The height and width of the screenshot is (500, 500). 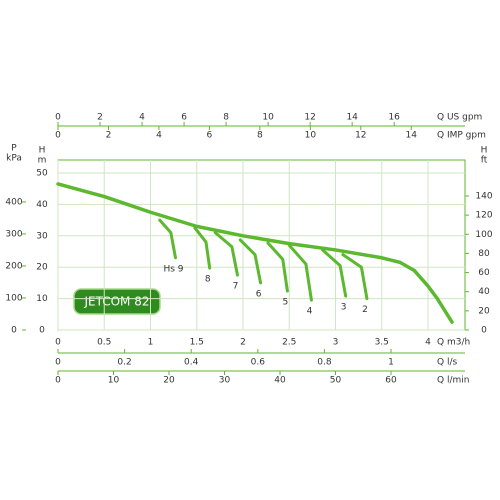 I want to click on y-tick-label: 10, so click(x=42, y=299).